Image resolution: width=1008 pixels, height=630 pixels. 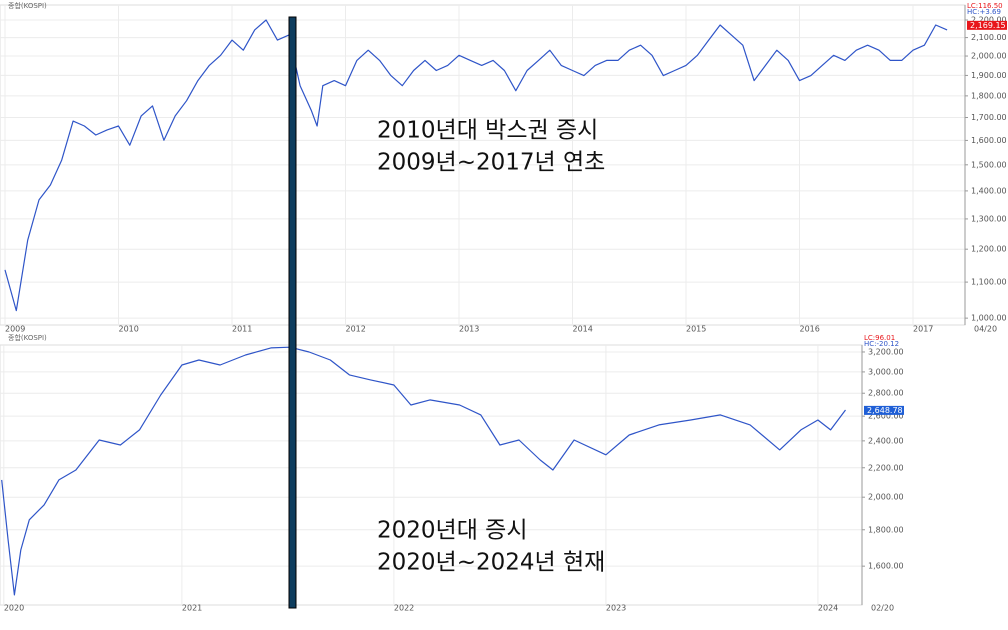 I want to click on y-tick-label: 3,200.00, so click(x=886, y=351).